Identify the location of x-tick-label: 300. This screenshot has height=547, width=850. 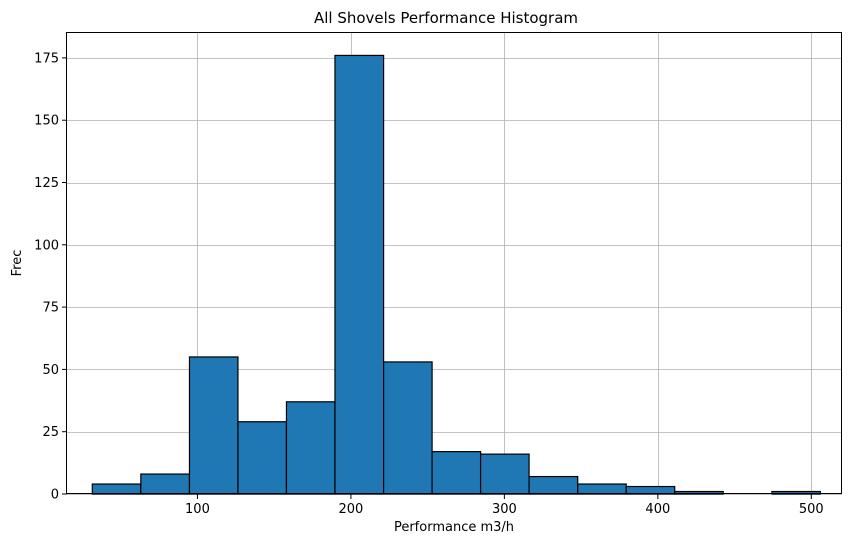
(504, 509).